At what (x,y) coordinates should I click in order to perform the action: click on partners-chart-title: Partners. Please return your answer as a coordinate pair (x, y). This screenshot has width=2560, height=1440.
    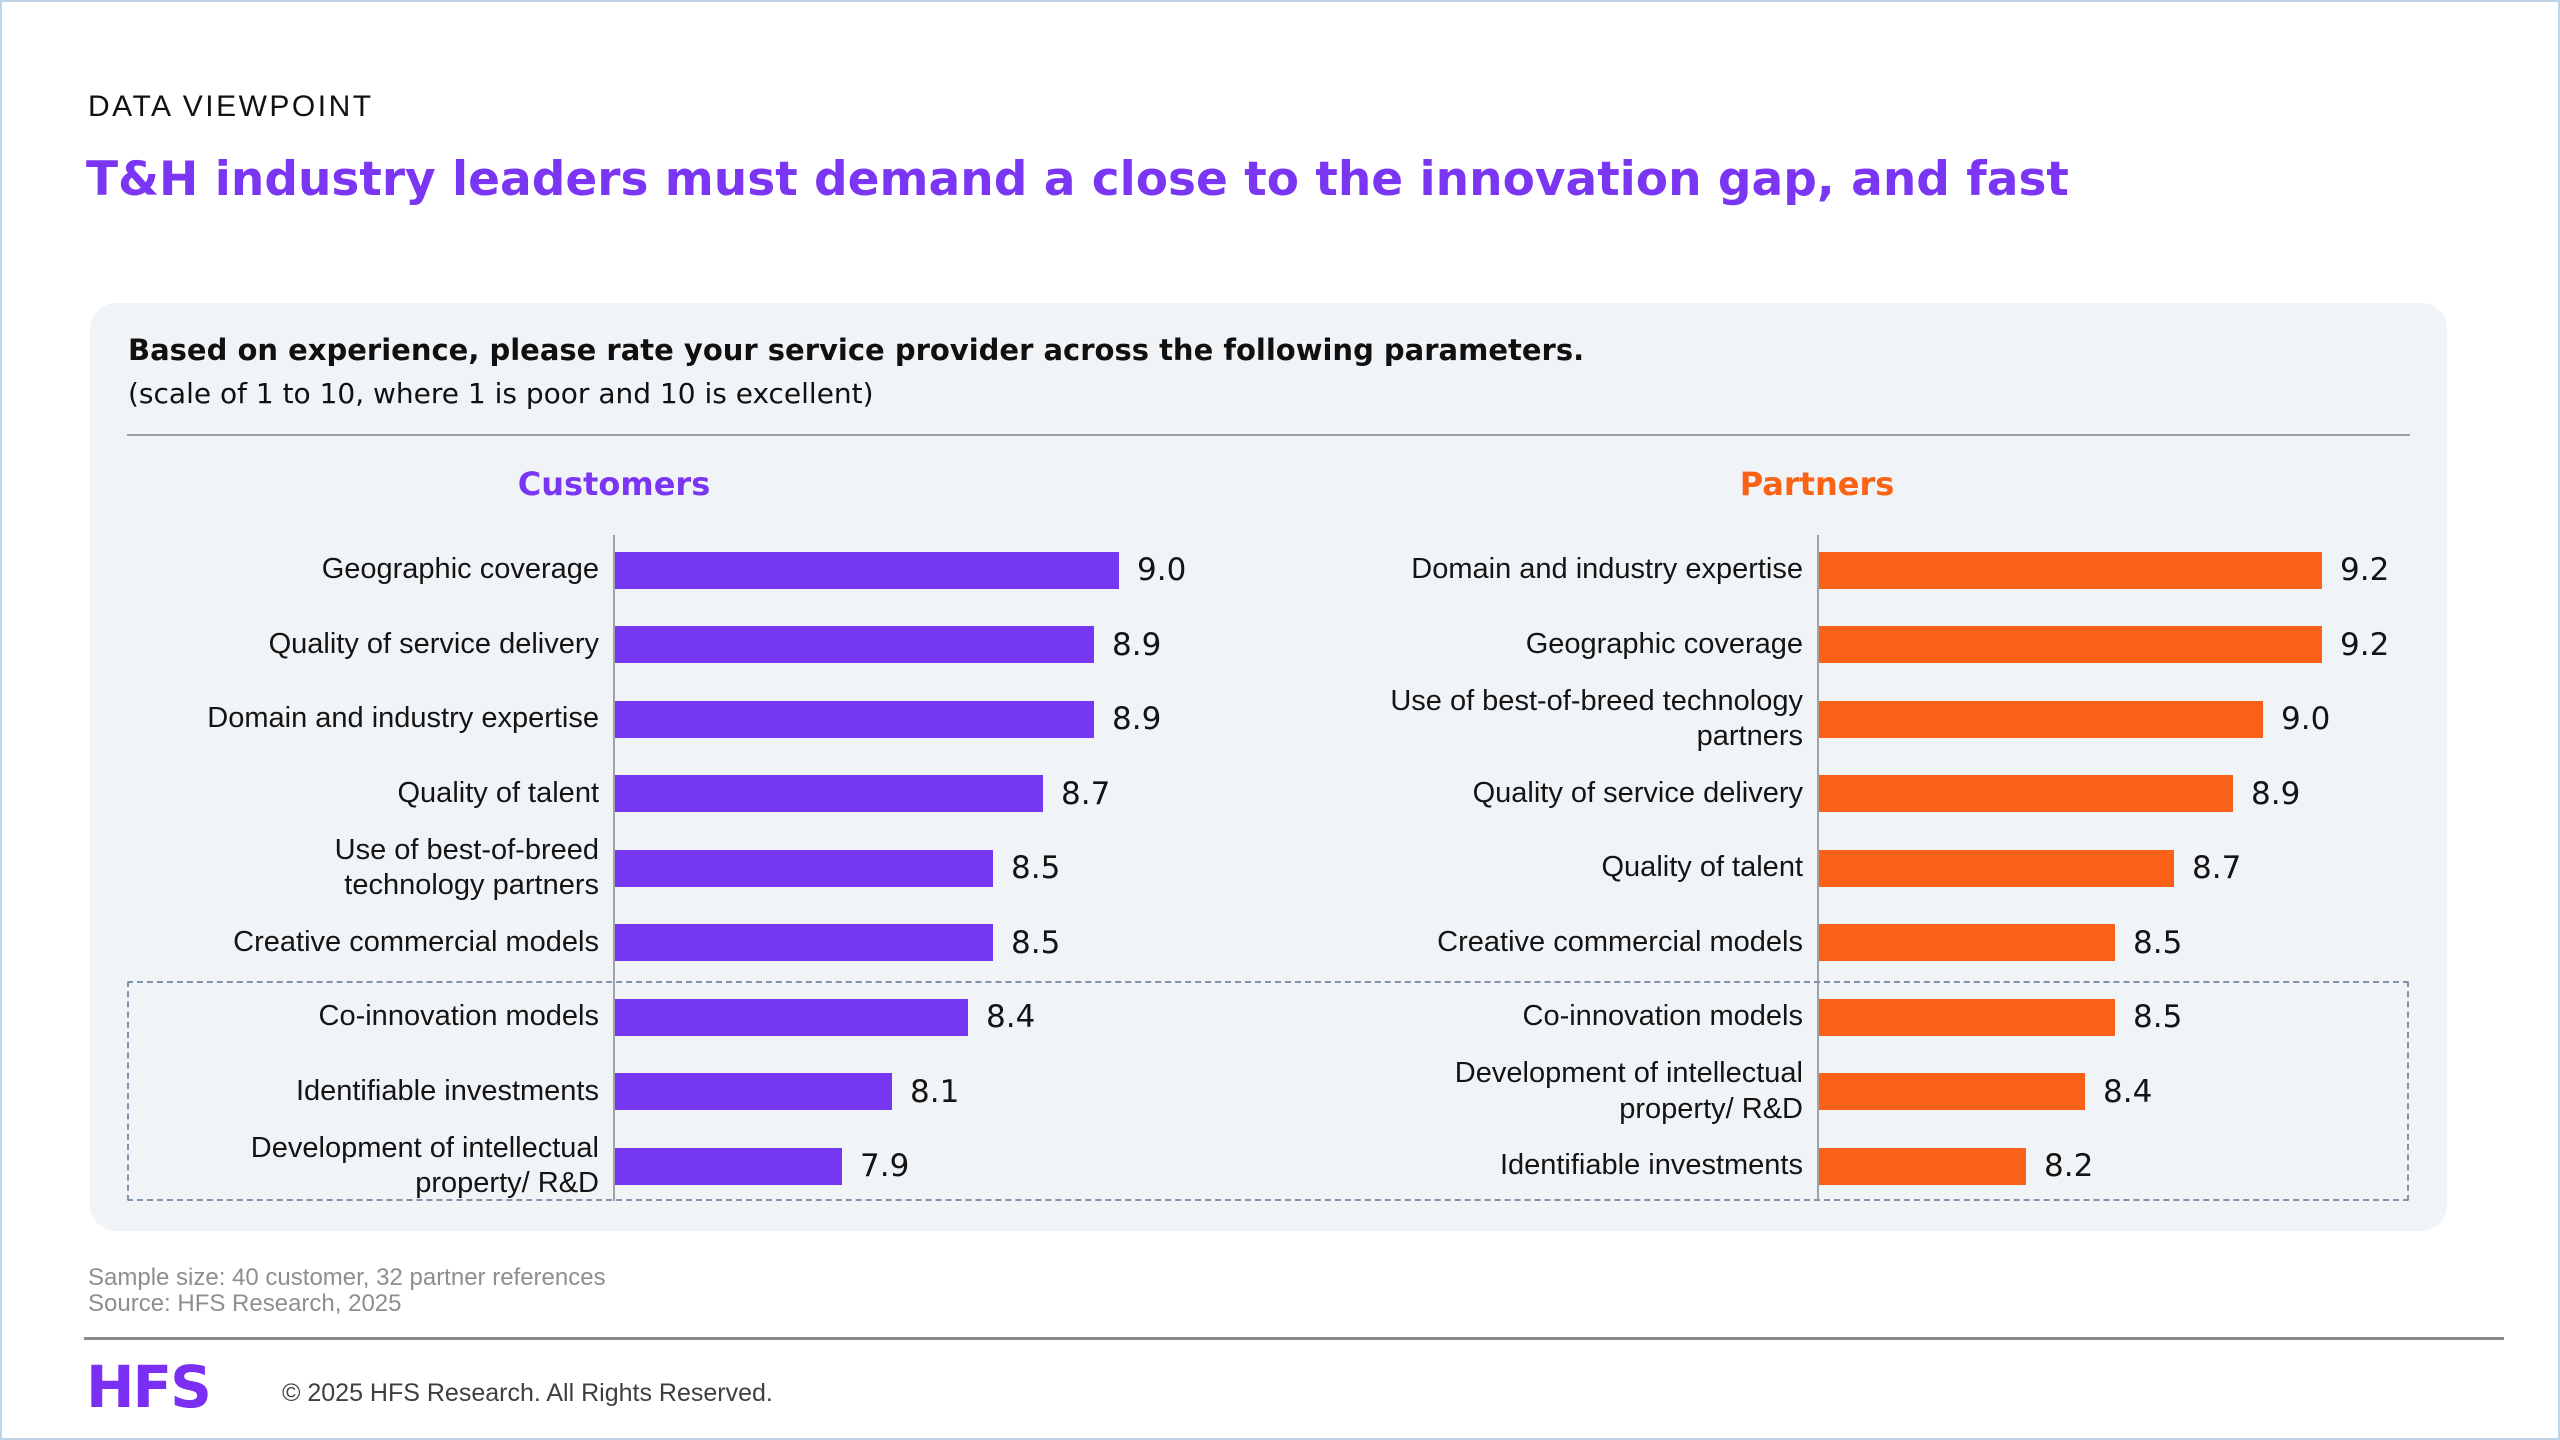
    Looking at the image, I should click on (1817, 484).